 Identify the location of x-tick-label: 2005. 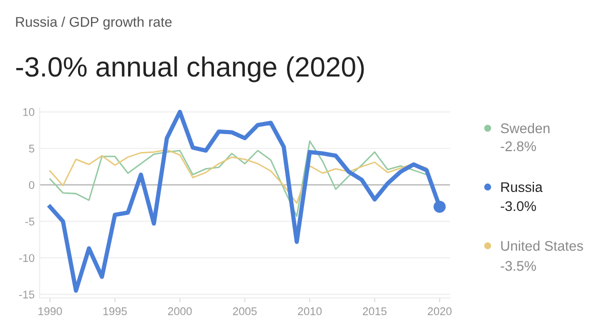
(245, 311).